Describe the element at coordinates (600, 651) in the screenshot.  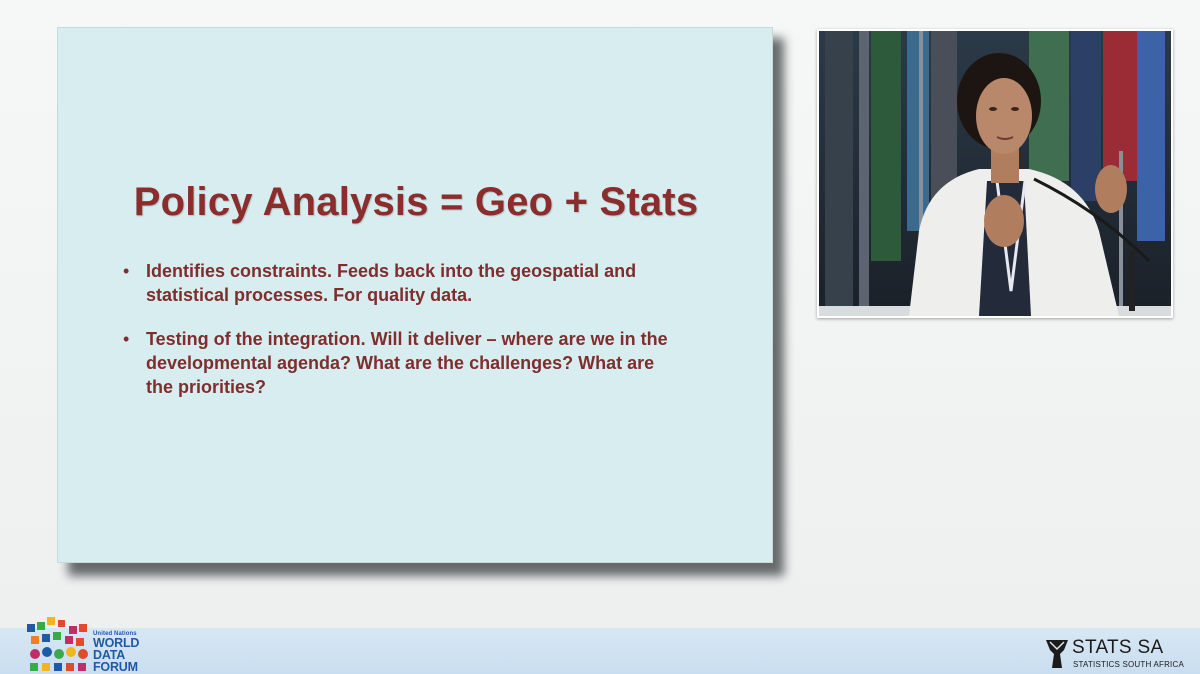
I see `footer-bar` at that location.